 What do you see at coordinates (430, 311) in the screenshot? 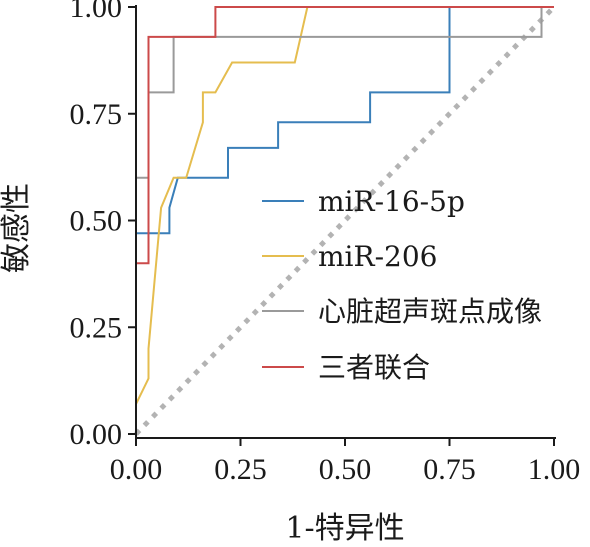
I see `legend-label-speckle-tracking: 心脏超声斑点成像` at bounding box center [430, 311].